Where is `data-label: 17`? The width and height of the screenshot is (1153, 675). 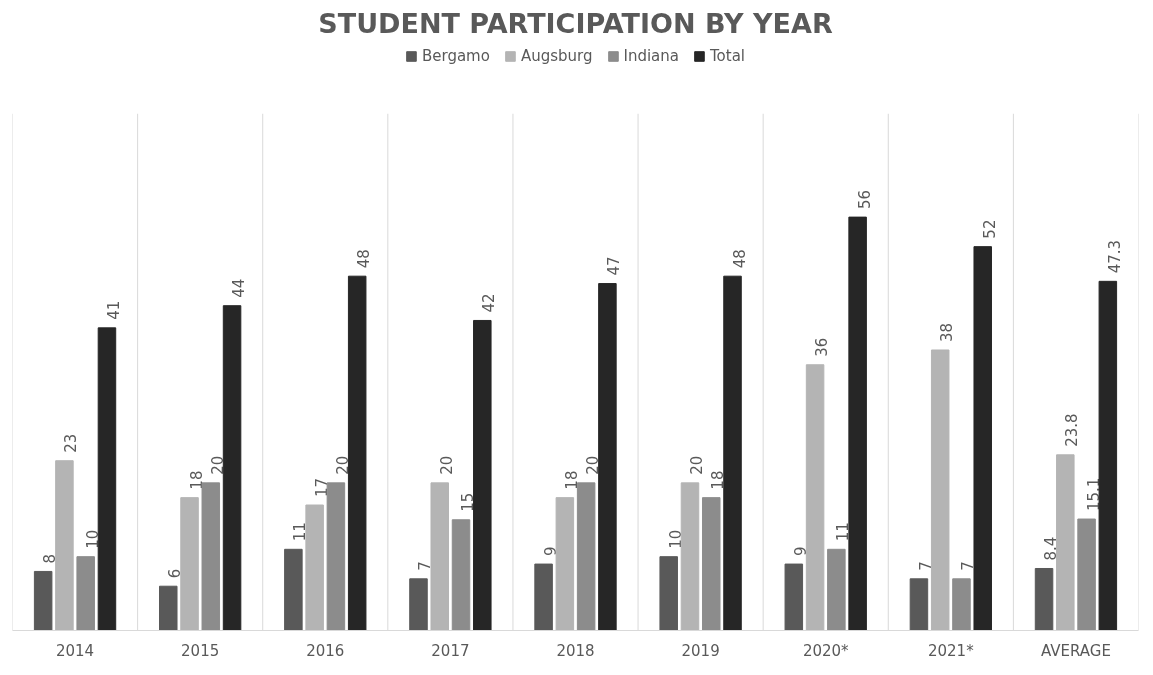
data-label: 17 is located at coordinates (321, 487).